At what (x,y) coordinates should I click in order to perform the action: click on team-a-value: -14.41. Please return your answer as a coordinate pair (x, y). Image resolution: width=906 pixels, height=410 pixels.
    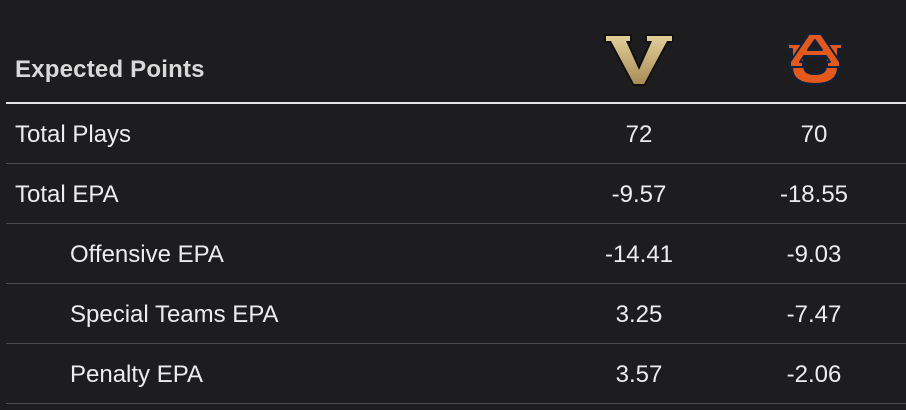
    Looking at the image, I should click on (639, 254).